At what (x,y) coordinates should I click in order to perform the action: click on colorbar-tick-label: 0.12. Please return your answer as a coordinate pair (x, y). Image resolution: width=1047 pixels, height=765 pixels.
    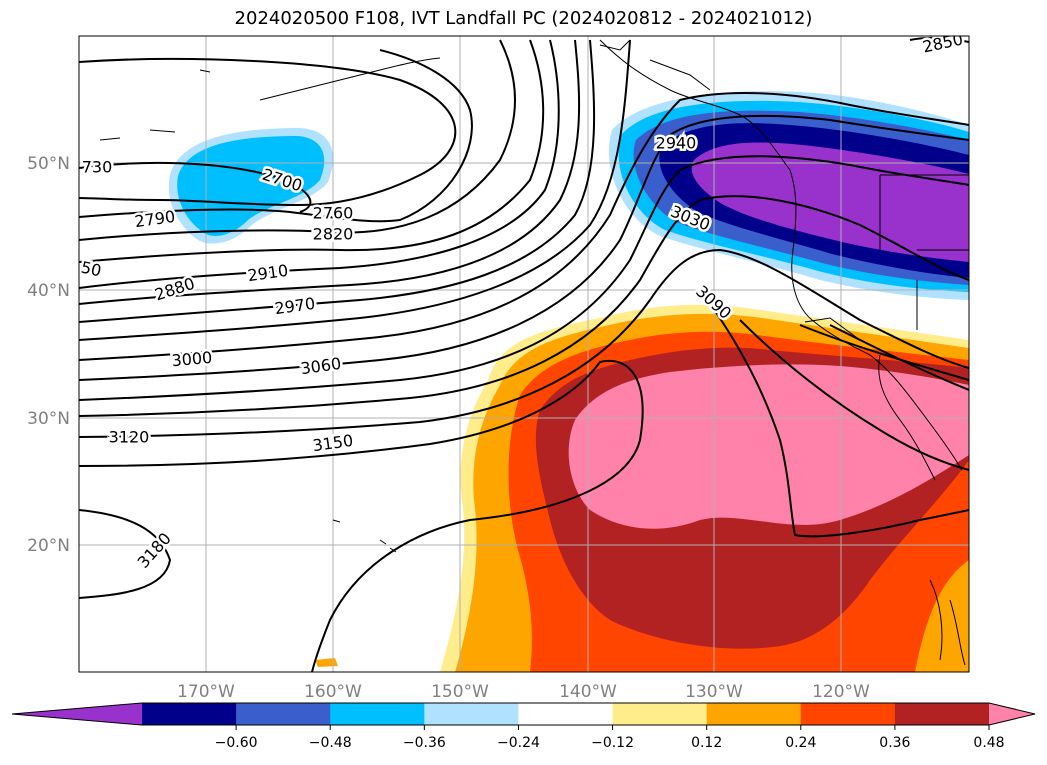
    Looking at the image, I should click on (706, 743).